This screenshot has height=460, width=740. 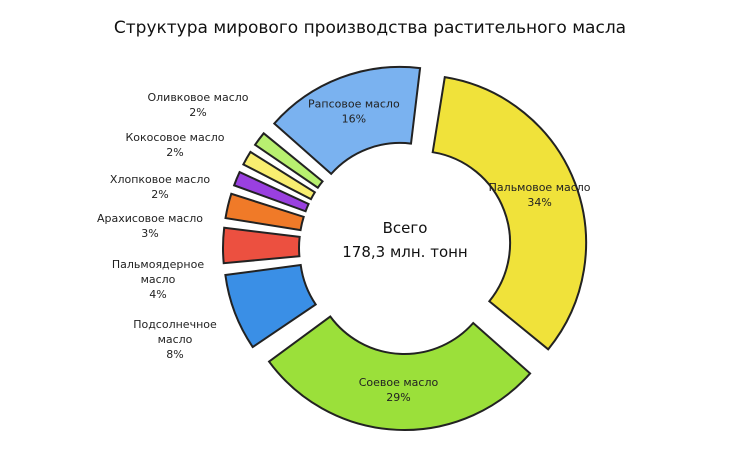 What do you see at coordinates (405, 228) in the screenshot?
I see `center-label-line1: Всего` at bounding box center [405, 228].